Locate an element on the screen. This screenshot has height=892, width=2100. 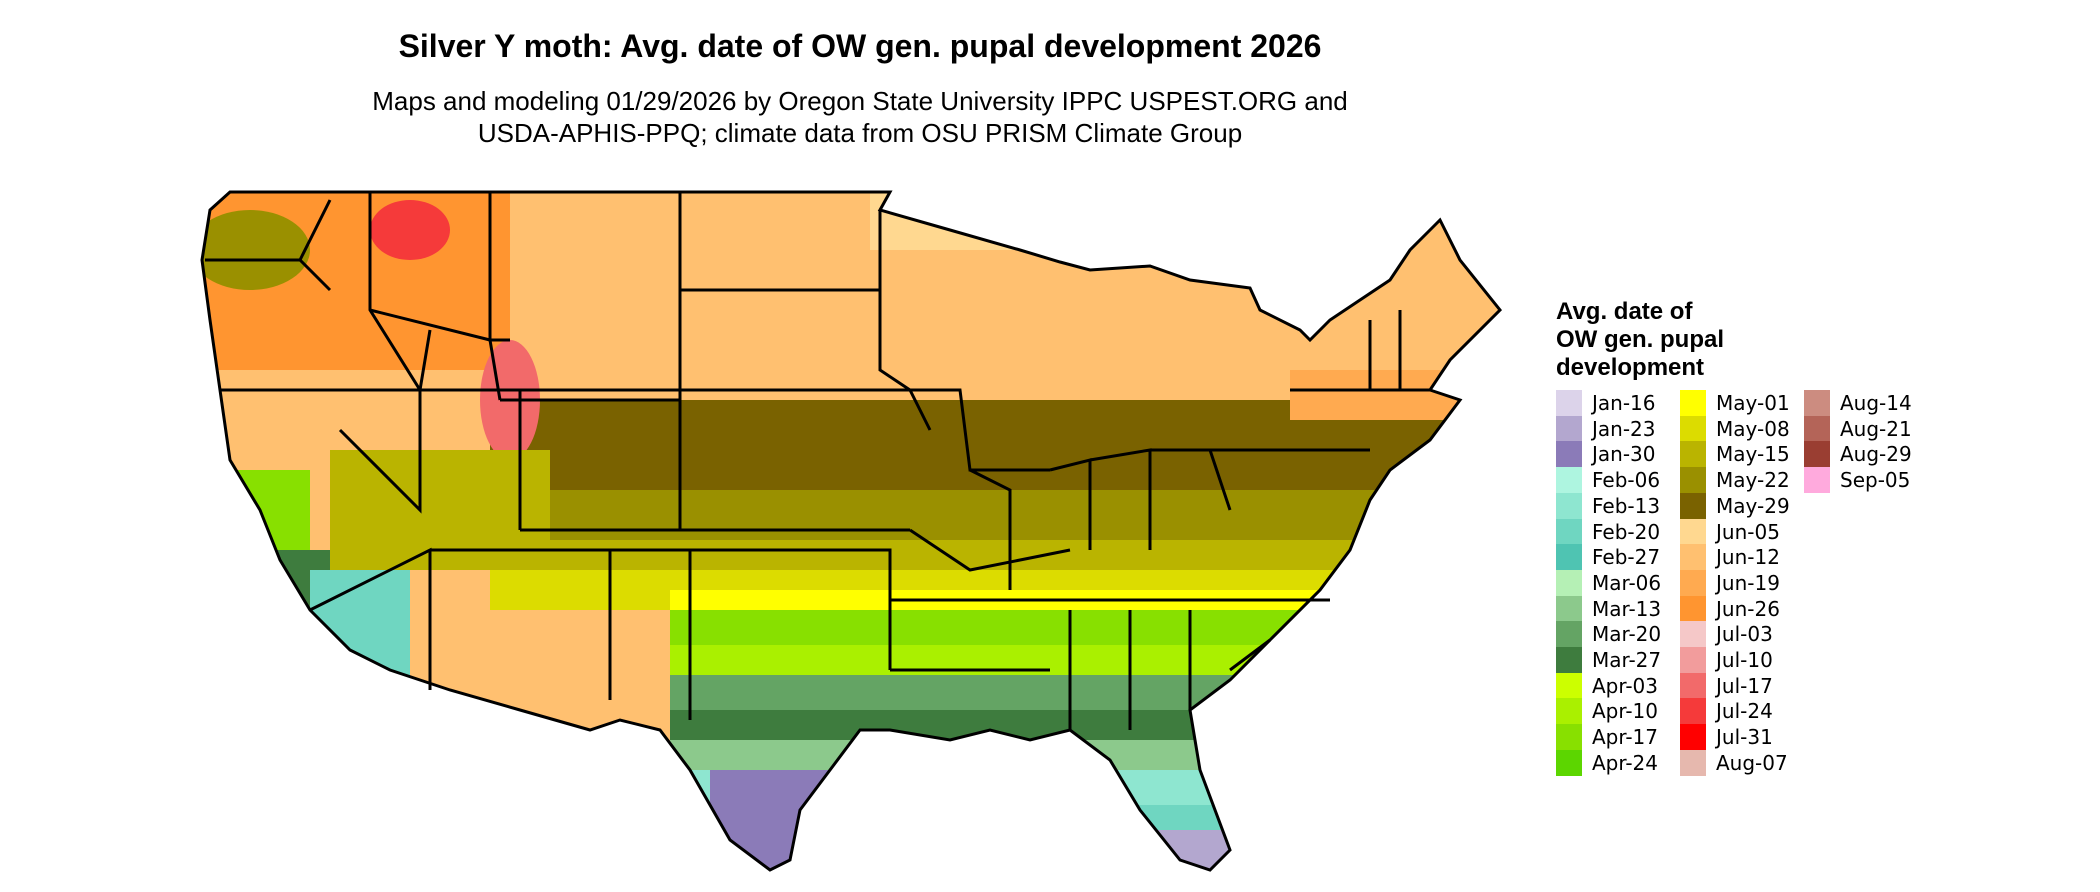
legend-item: Feb-06 is located at coordinates (1608, 480).